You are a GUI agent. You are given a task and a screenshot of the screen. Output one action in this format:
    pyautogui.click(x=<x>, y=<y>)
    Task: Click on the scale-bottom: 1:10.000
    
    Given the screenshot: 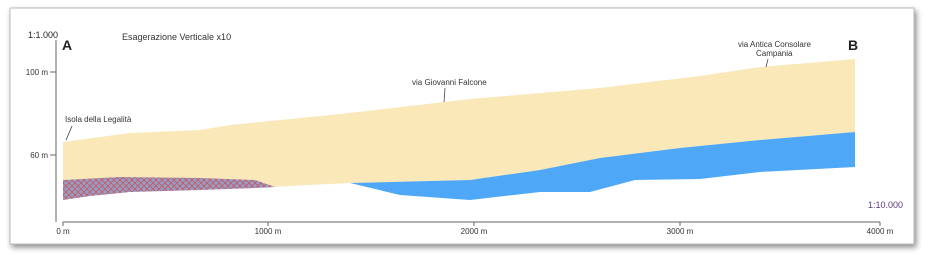 What is the action you would take?
    pyautogui.click(x=885, y=205)
    